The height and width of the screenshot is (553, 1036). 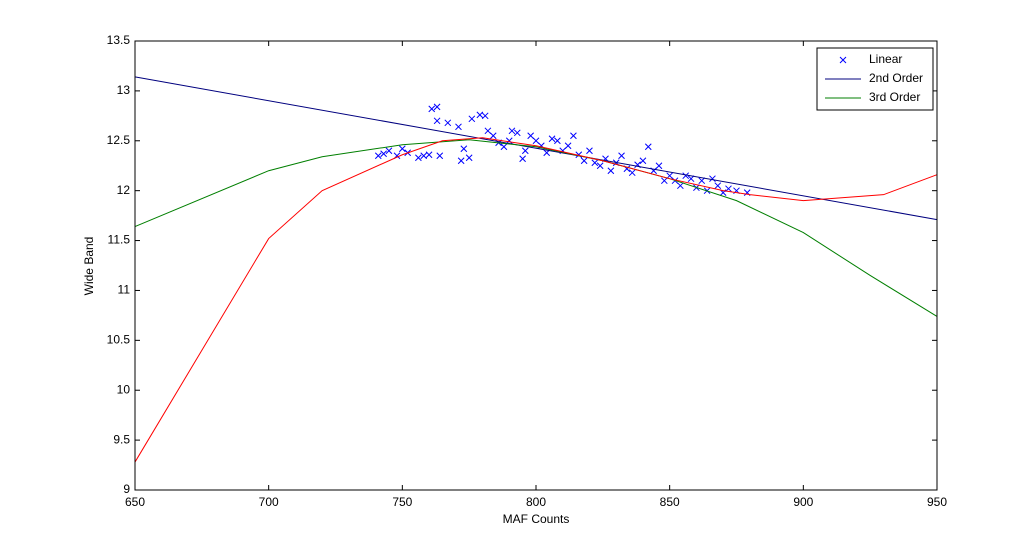 What do you see at coordinates (402, 502) in the screenshot?
I see `x-tick-label: 750` at bounding box center [402, 502].